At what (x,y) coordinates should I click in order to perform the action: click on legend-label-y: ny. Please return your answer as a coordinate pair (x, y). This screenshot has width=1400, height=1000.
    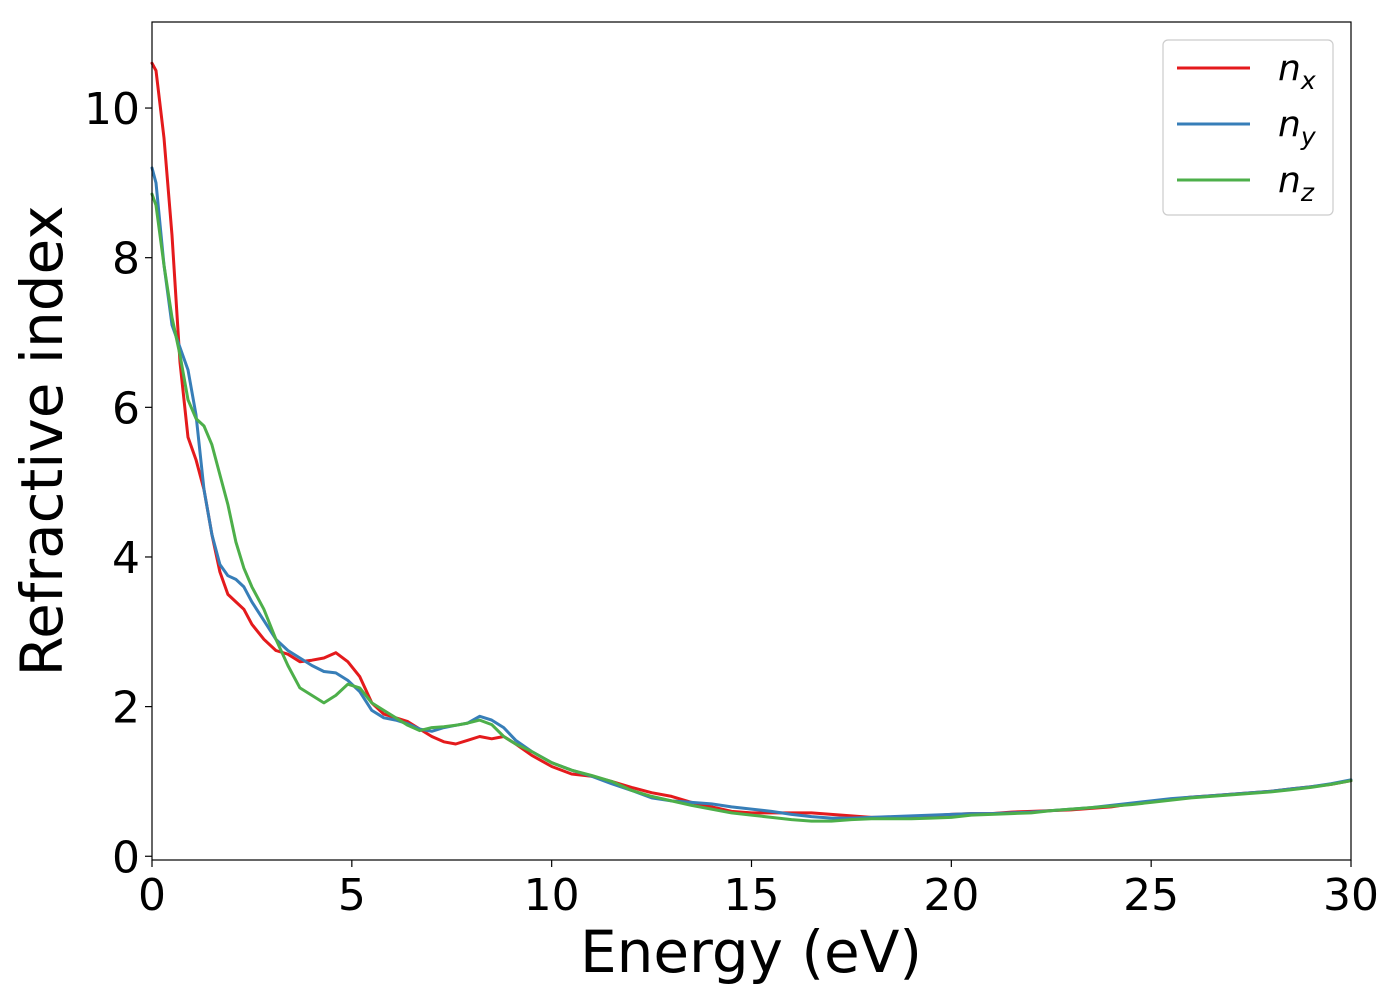
    Looking at the image, I should click on (1297, 127).